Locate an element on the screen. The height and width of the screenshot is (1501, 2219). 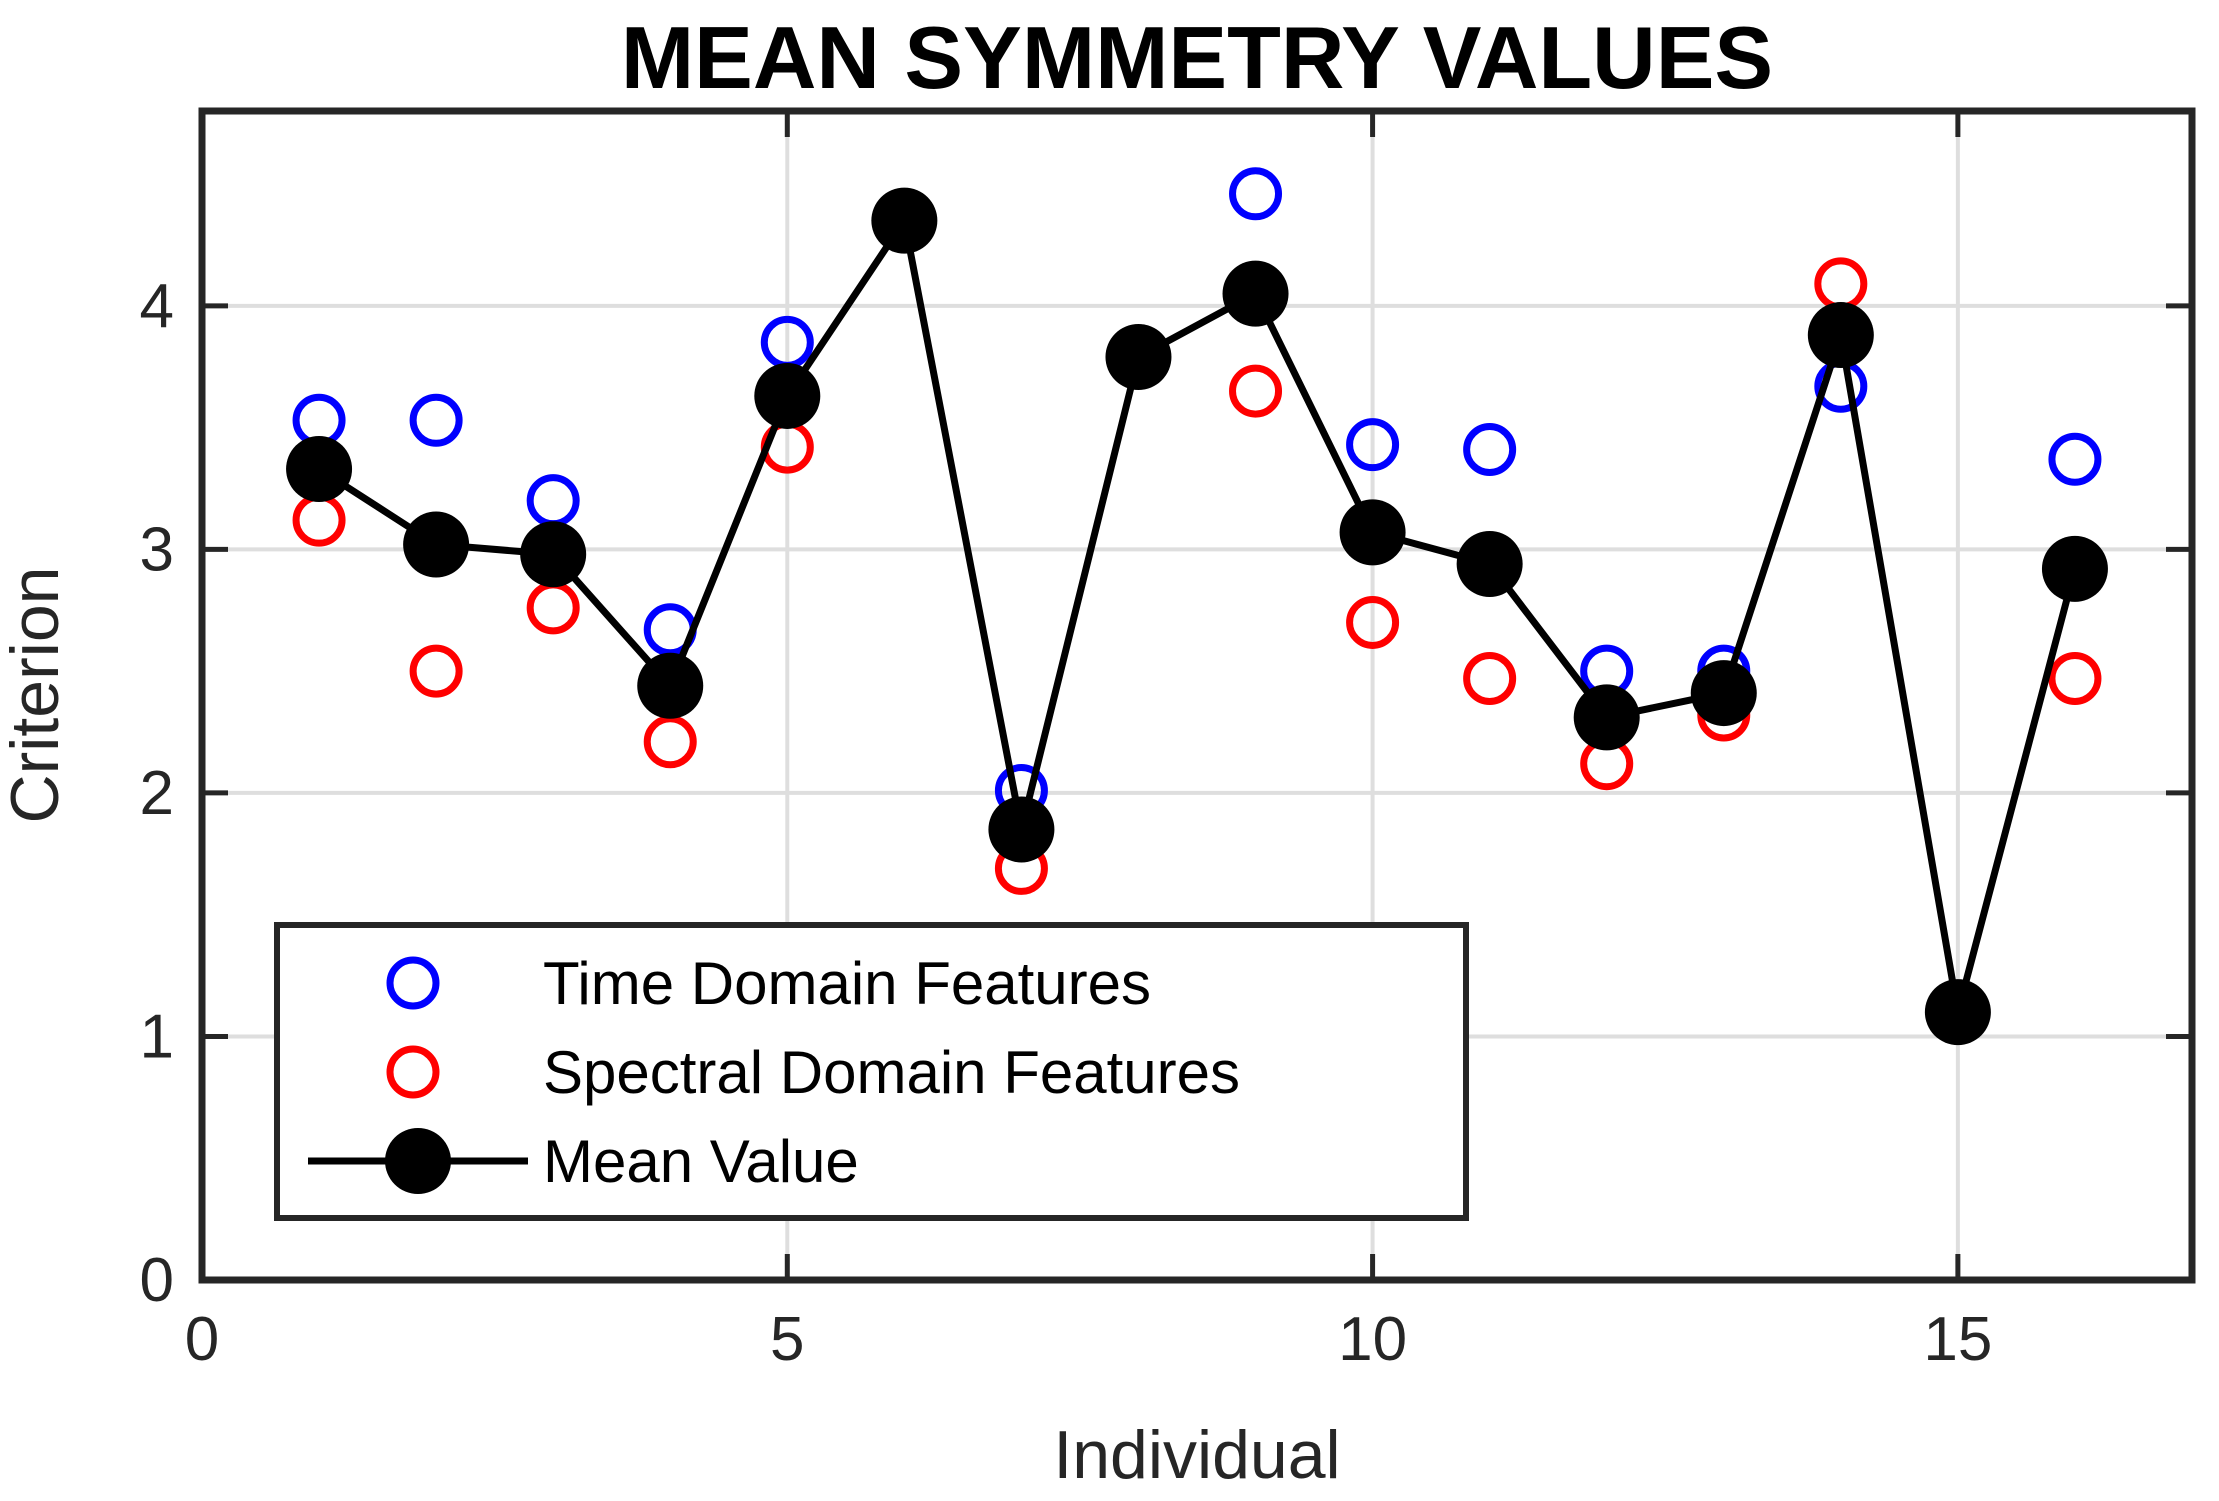
y-tick-label: 1 is located at coordinates (157, 1036).